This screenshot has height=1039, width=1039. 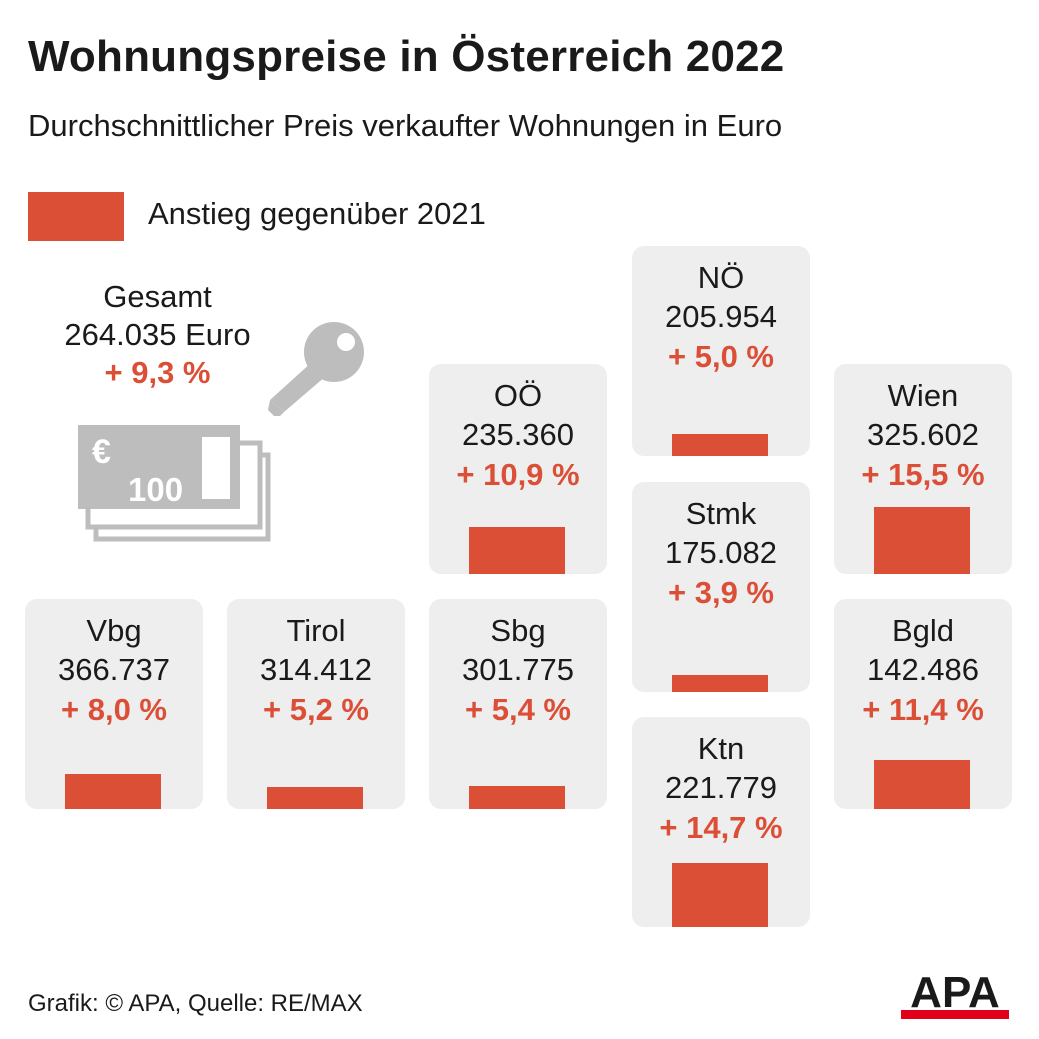 What do you see at coordinates (155, 489) in the screenshot?
I see `banknote-amount: 100` at bounding box center [155, 489].